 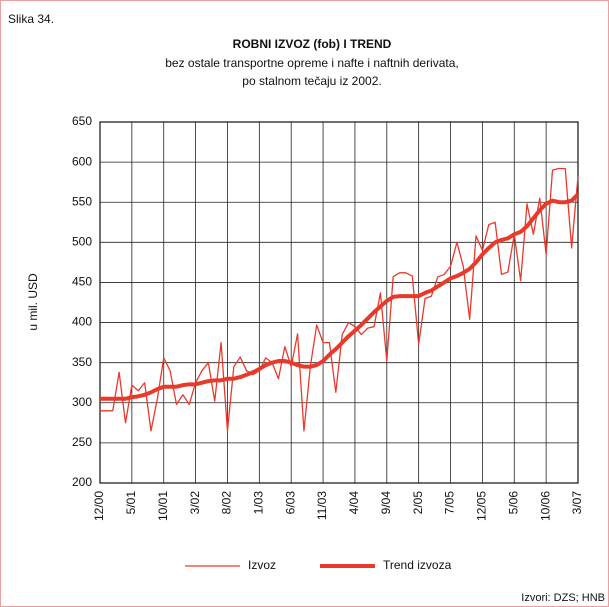 What do you see at coordinates (450, 503) in the screenshot?
I see `x-tick-label: 7/05` at bounding box center [450, 503].